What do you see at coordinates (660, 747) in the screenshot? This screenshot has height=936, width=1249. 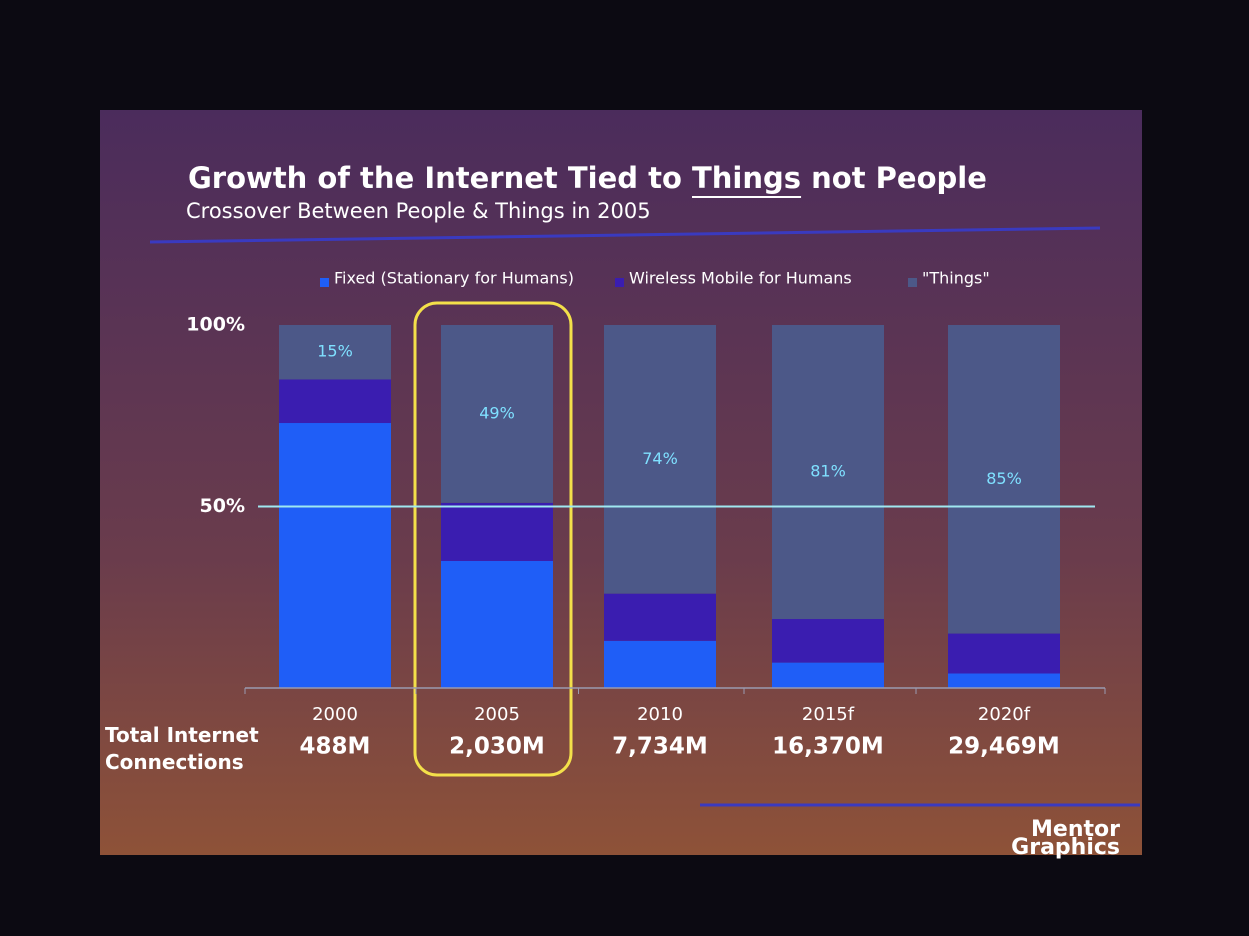 I see `total-value: 7,734M` at bounding box center [660, 747].